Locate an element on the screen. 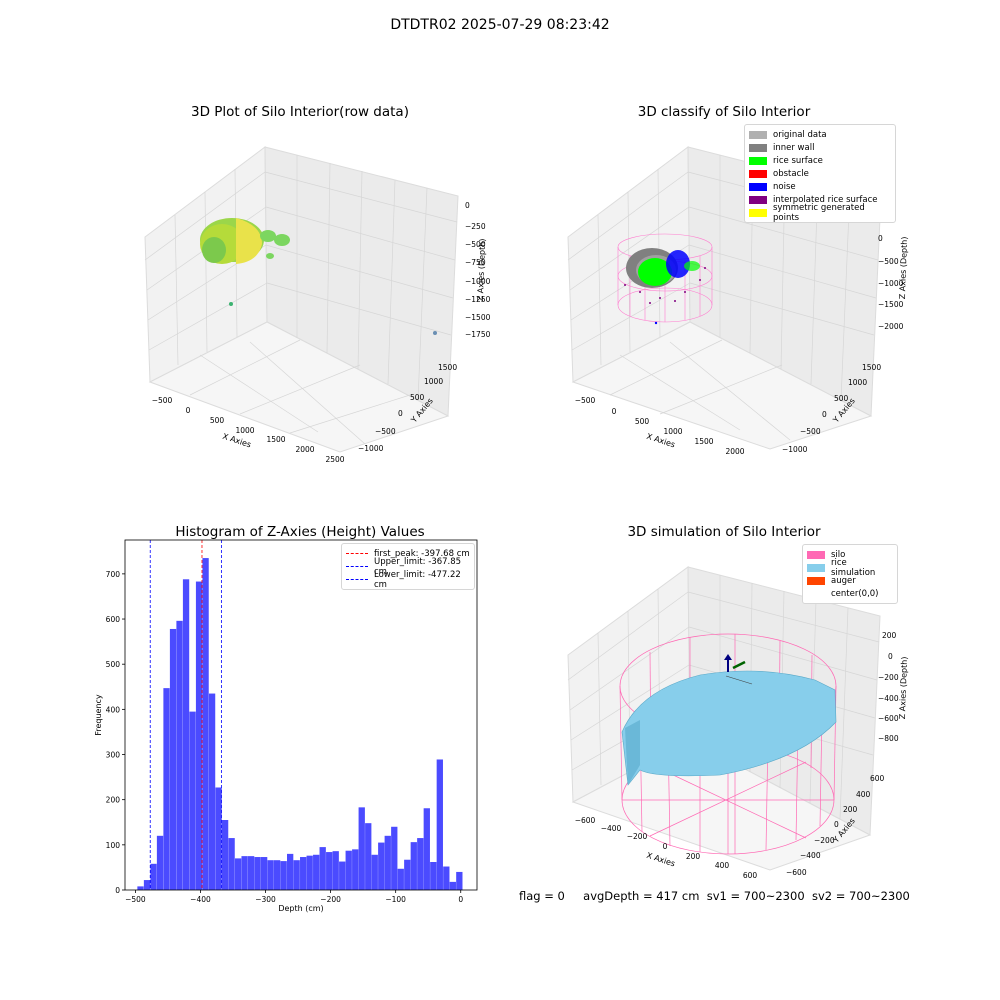 Image resolution: width=1000 pixels, height=1000 pixels. histogram-y-tick-label: 100 is located at coordinates (113, 845).